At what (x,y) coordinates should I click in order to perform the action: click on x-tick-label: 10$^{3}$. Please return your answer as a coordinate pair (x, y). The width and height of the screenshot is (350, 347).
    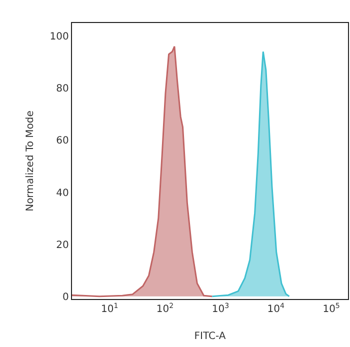
    Looking at the image, I should click on (221, 309).